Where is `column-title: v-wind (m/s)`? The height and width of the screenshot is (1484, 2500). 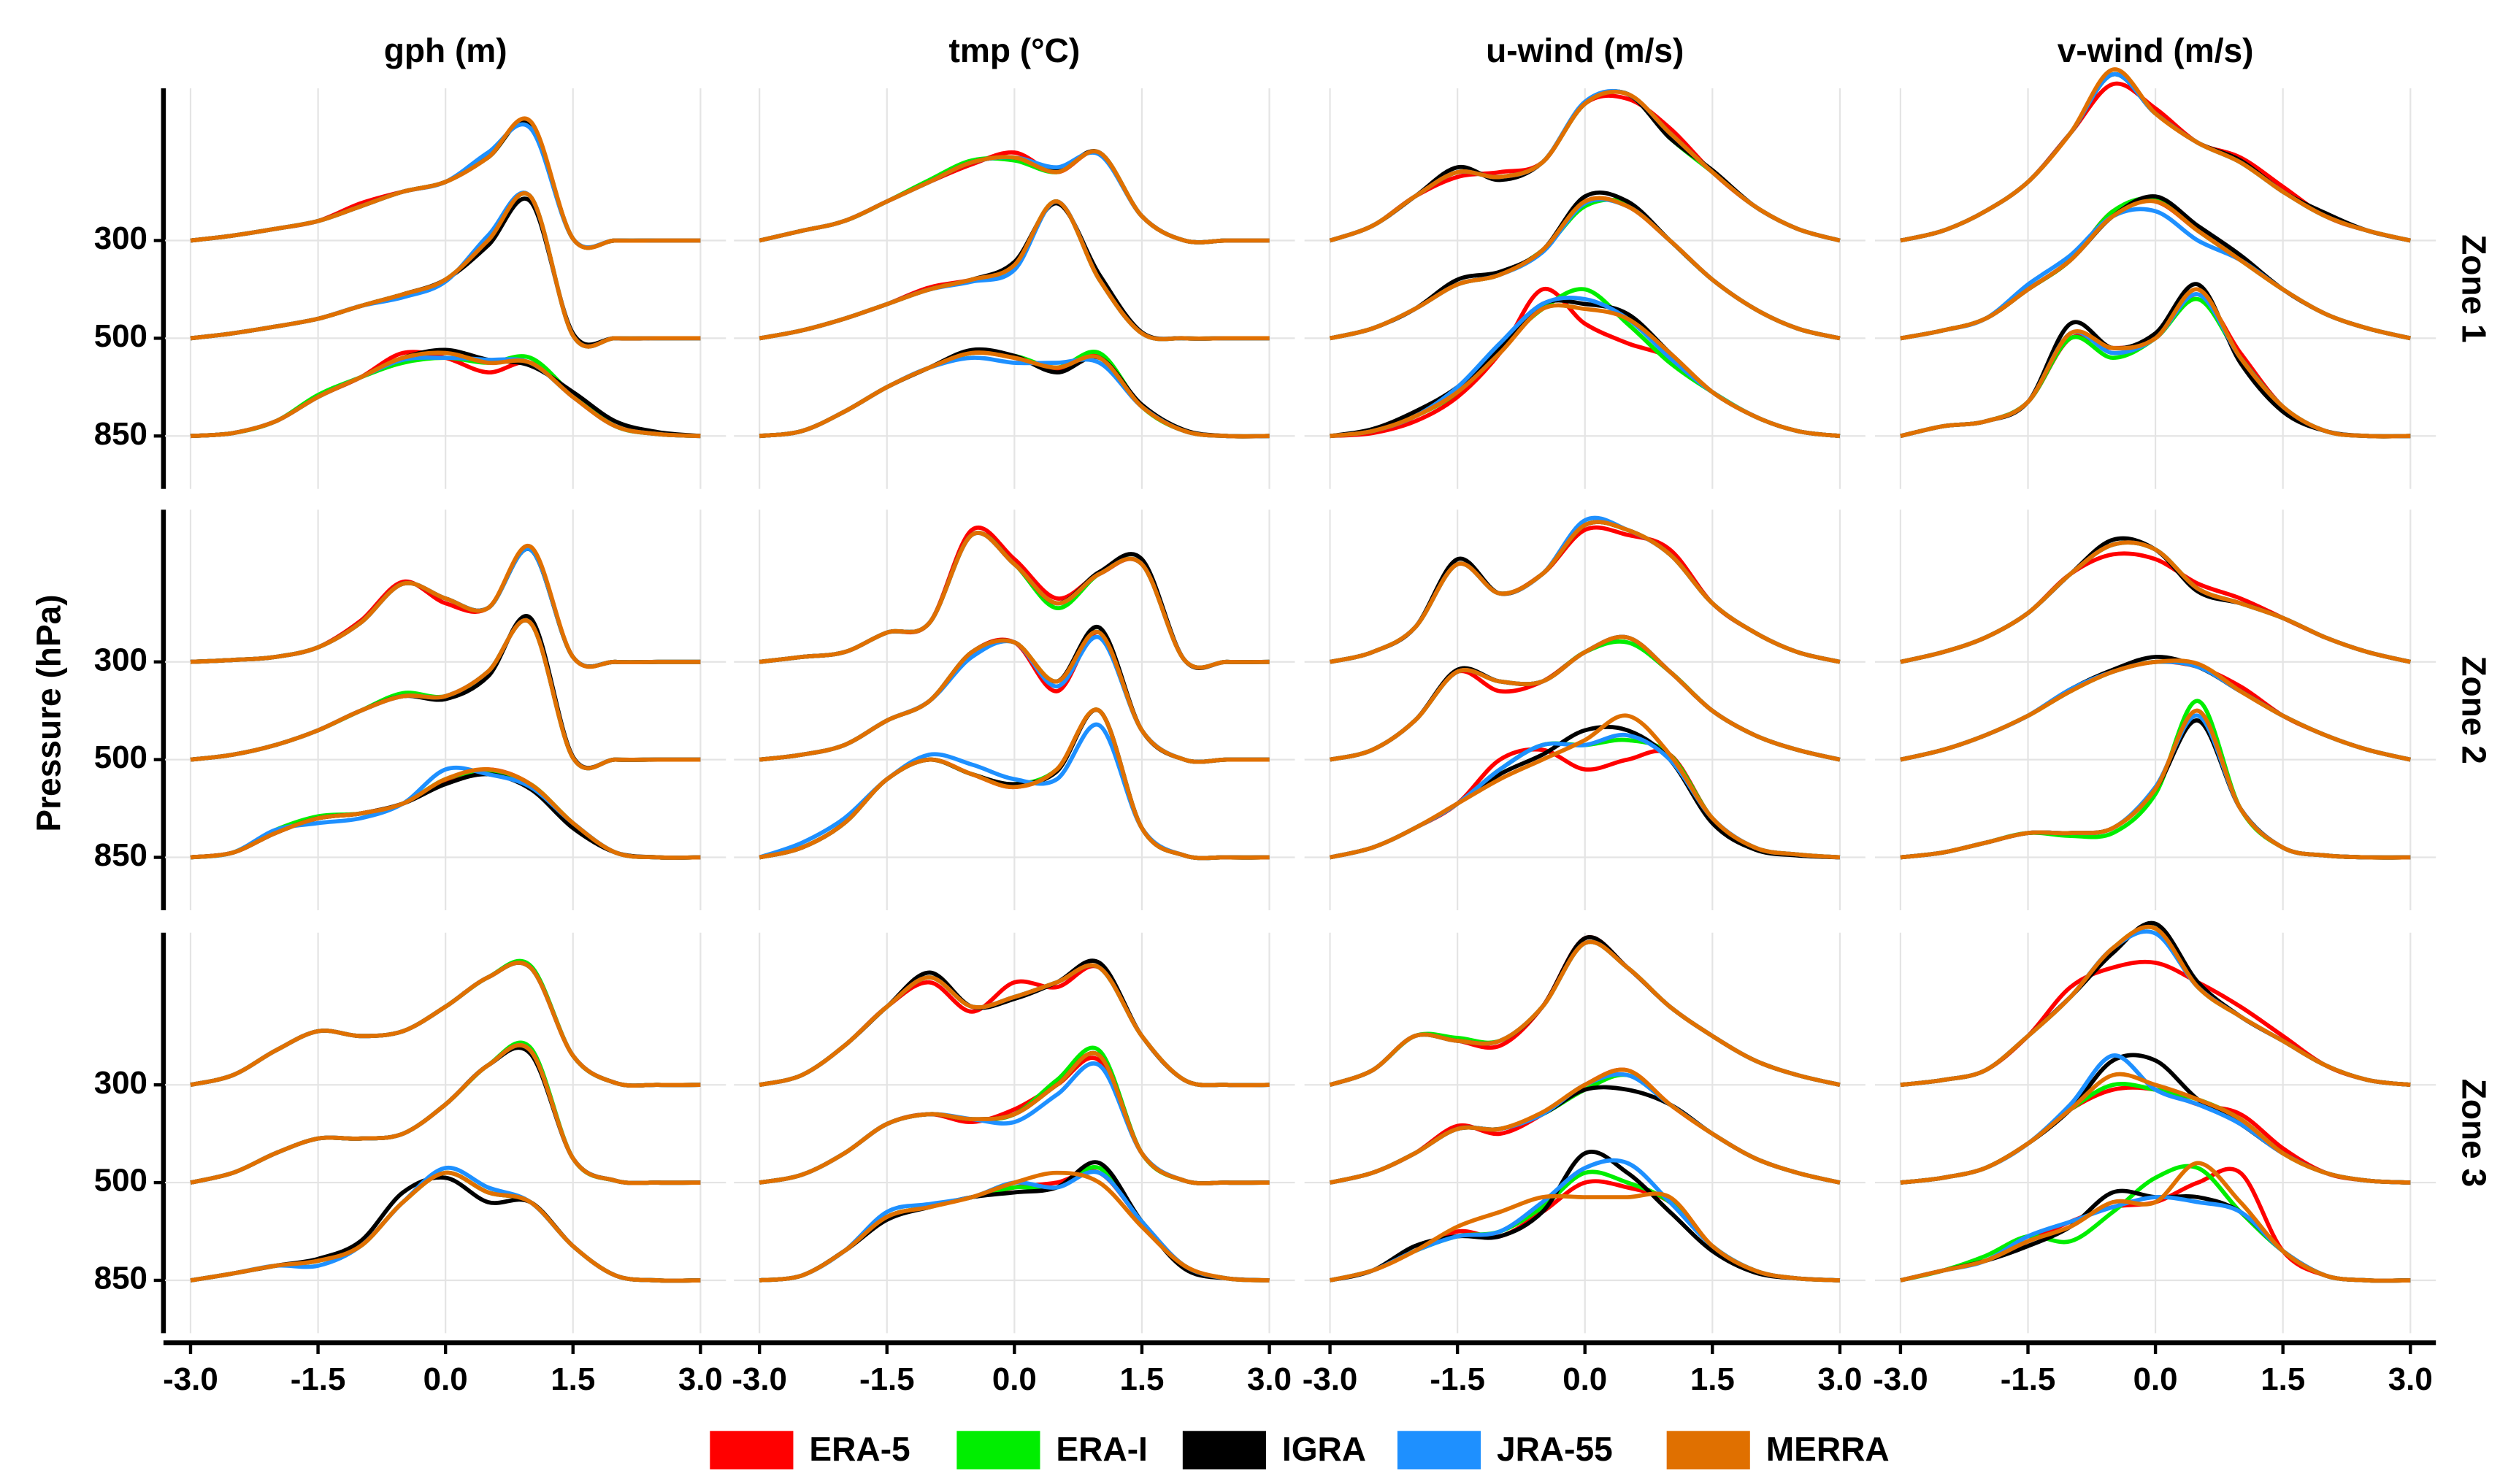
column-title: v-wind (m/s) is located at coordinates (2156, 50).